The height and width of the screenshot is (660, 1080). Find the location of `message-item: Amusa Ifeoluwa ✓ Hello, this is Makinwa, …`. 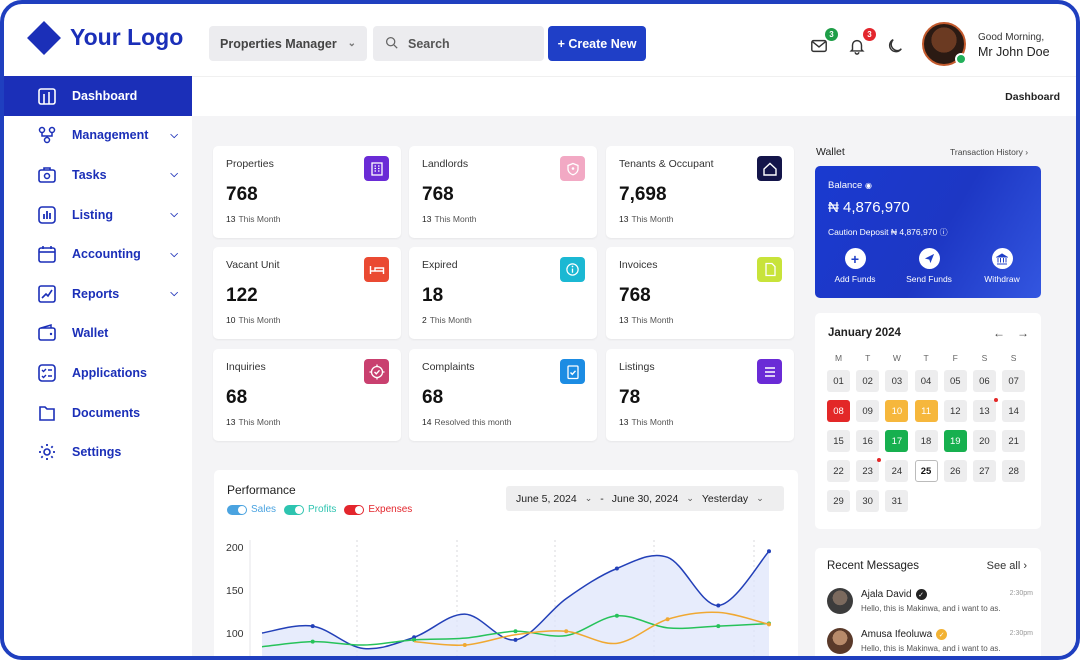

message-item: Amusa Ifeoluwa ✓ Hello, this is Makinwa, … is located at coordinates (930, 642).